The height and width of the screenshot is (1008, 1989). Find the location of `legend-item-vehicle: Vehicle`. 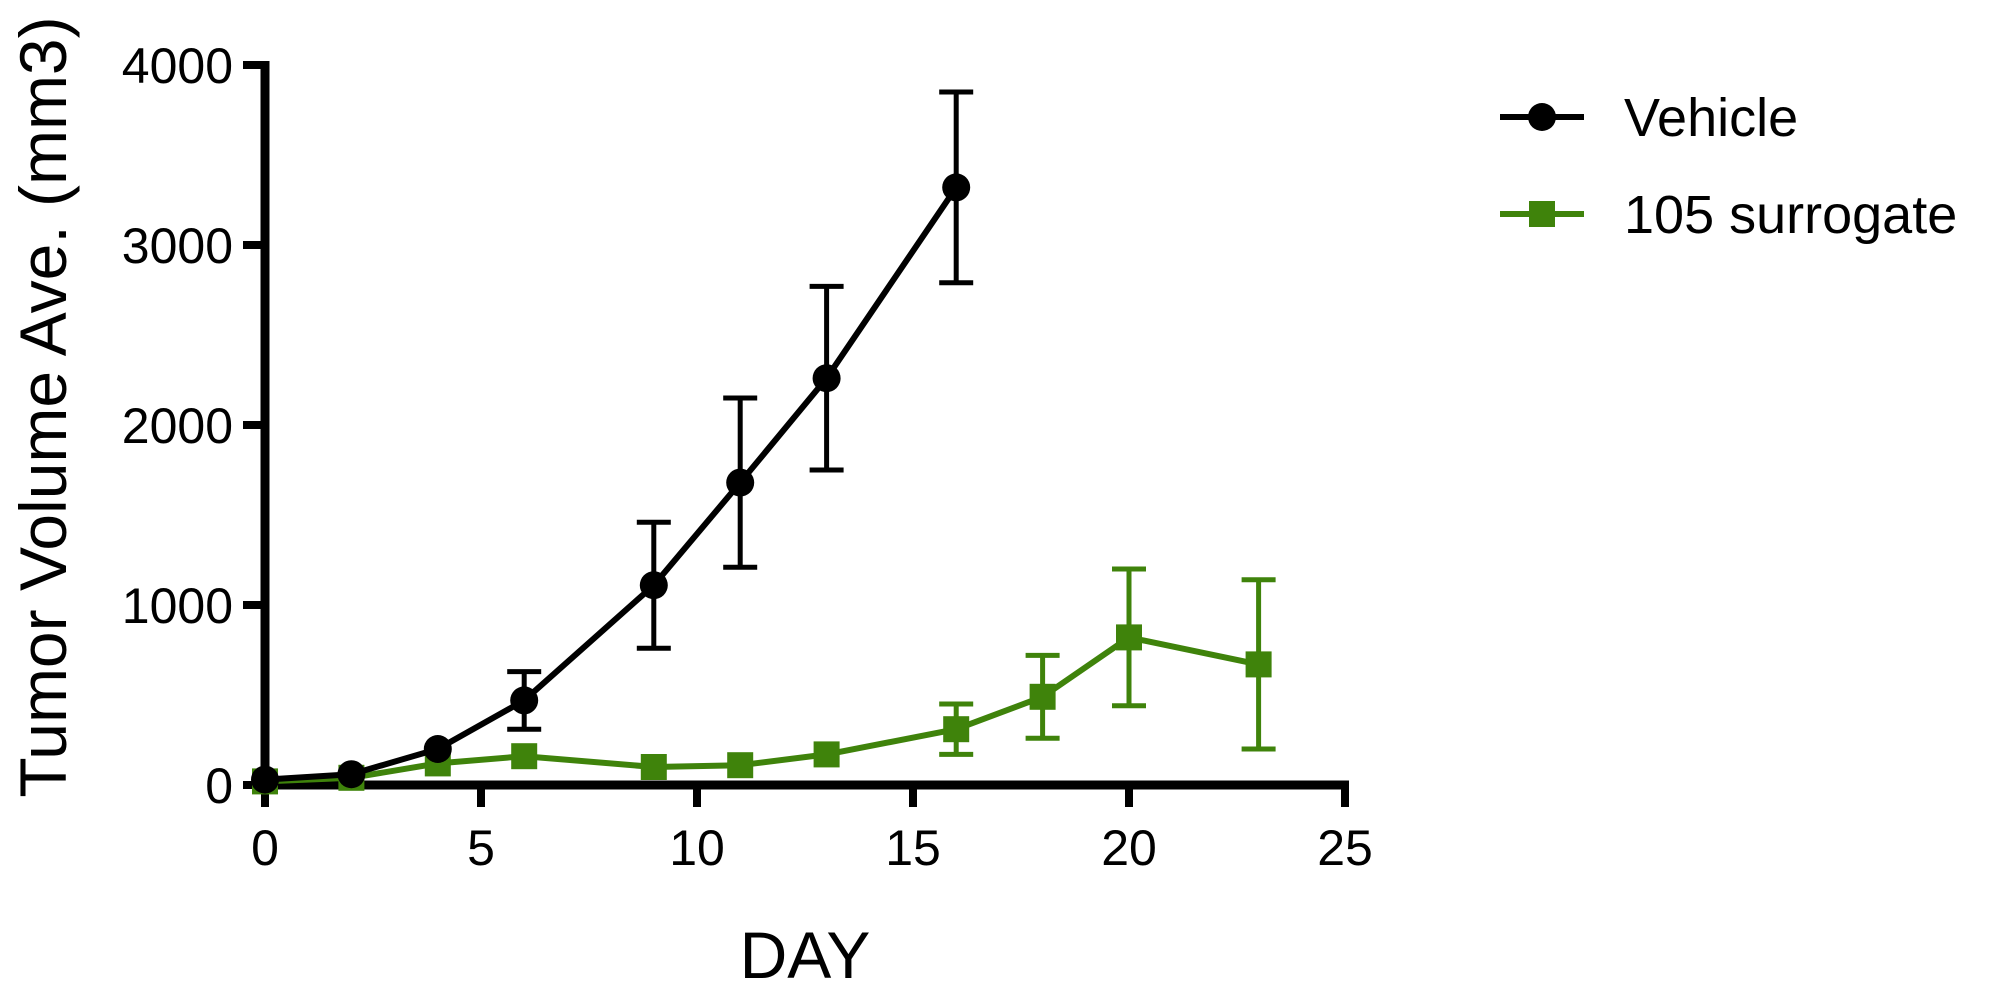

legend-item-vehicle: Vehicle is located at coordinates (1649, 118).